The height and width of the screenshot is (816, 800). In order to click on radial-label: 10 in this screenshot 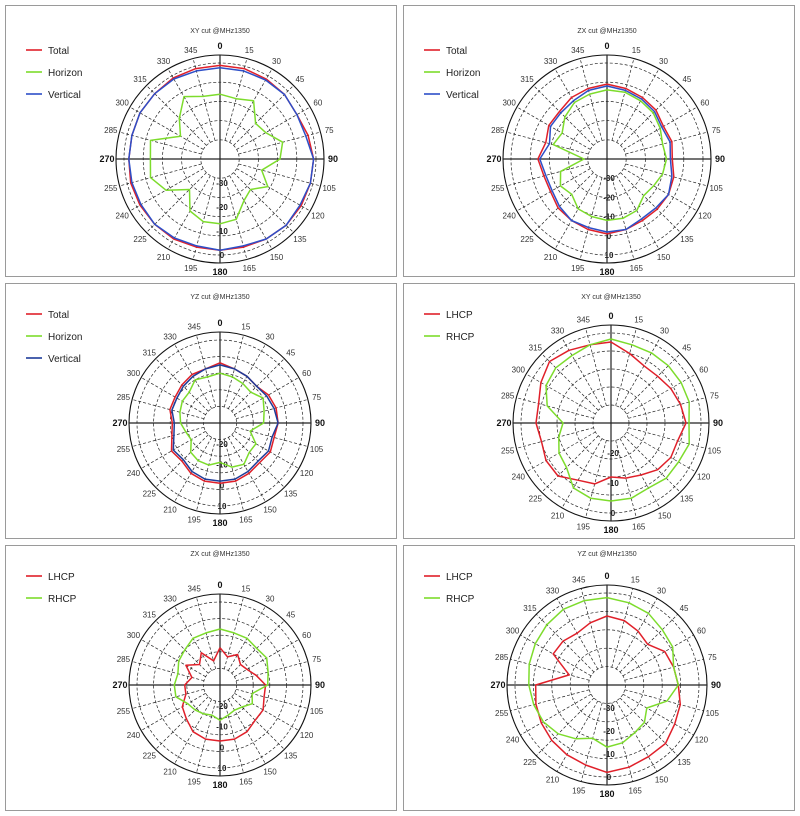, I will do `click(222, 768)`.